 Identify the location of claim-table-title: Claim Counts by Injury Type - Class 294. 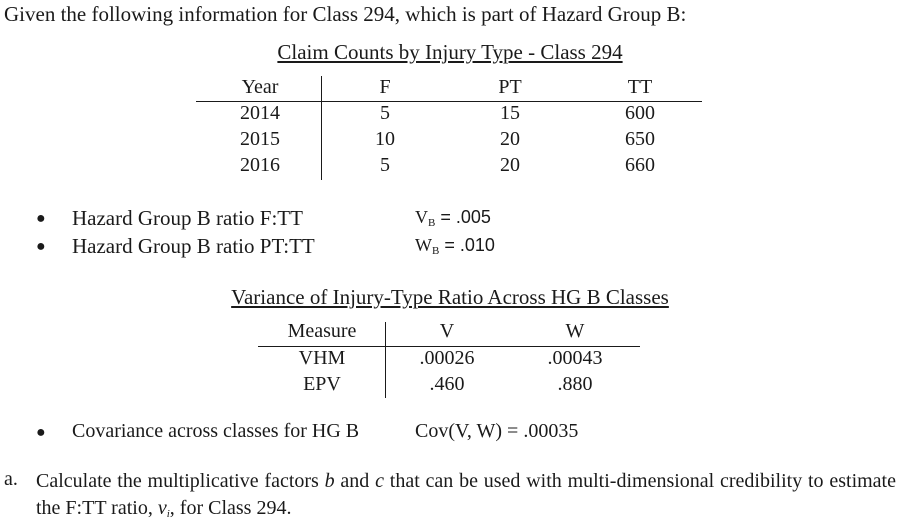
(450, 52).